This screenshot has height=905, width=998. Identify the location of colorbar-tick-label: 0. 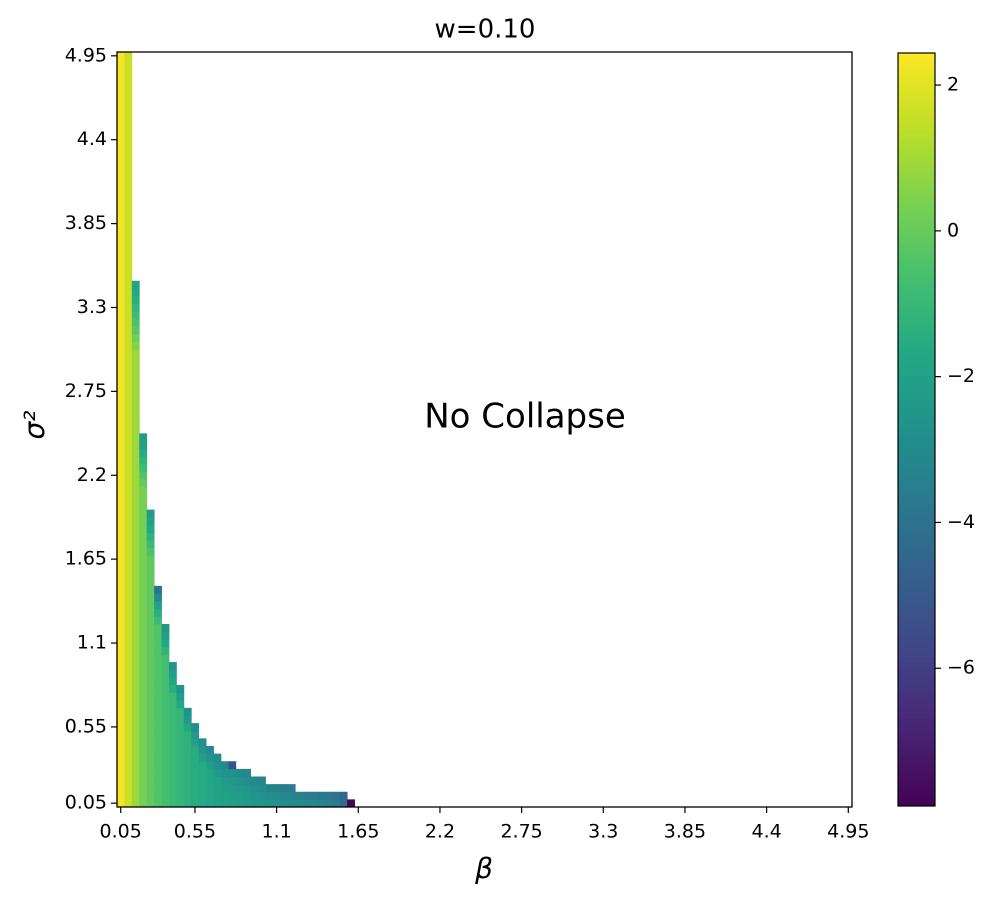
(953, 230).